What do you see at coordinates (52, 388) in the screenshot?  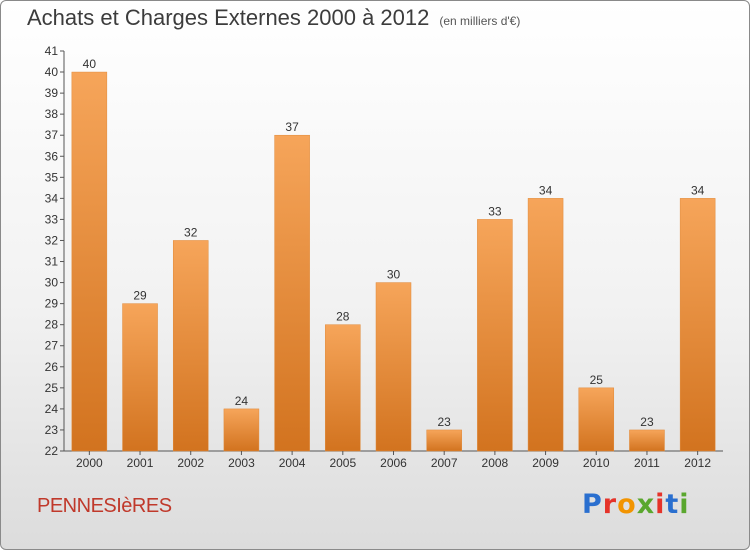 I see `y-tick-label: 25` at bounding box center [52, 388].